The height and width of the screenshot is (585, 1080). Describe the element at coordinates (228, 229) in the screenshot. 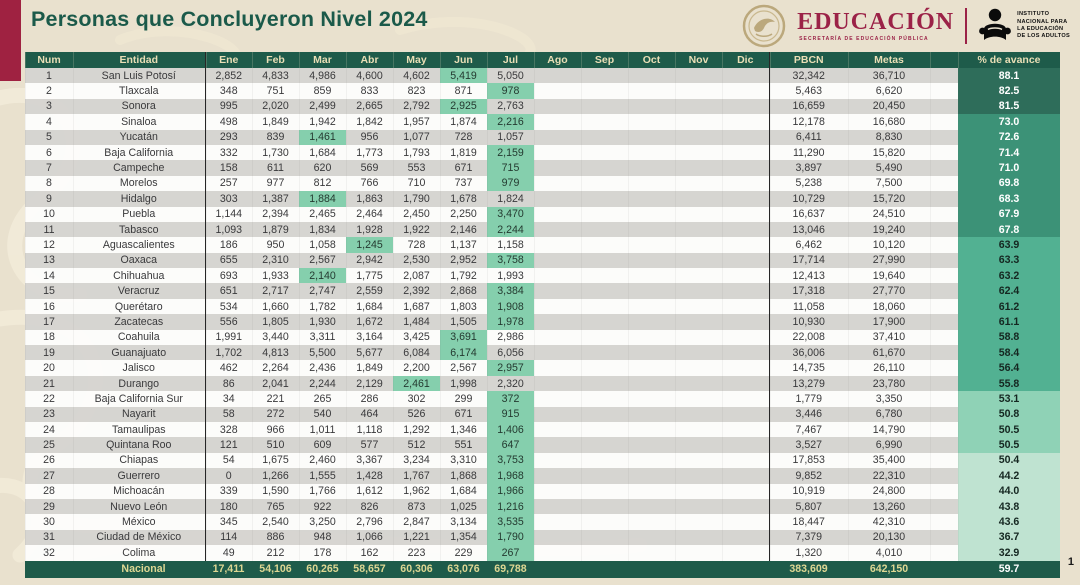

I see `month-value: 1,093` at that location.